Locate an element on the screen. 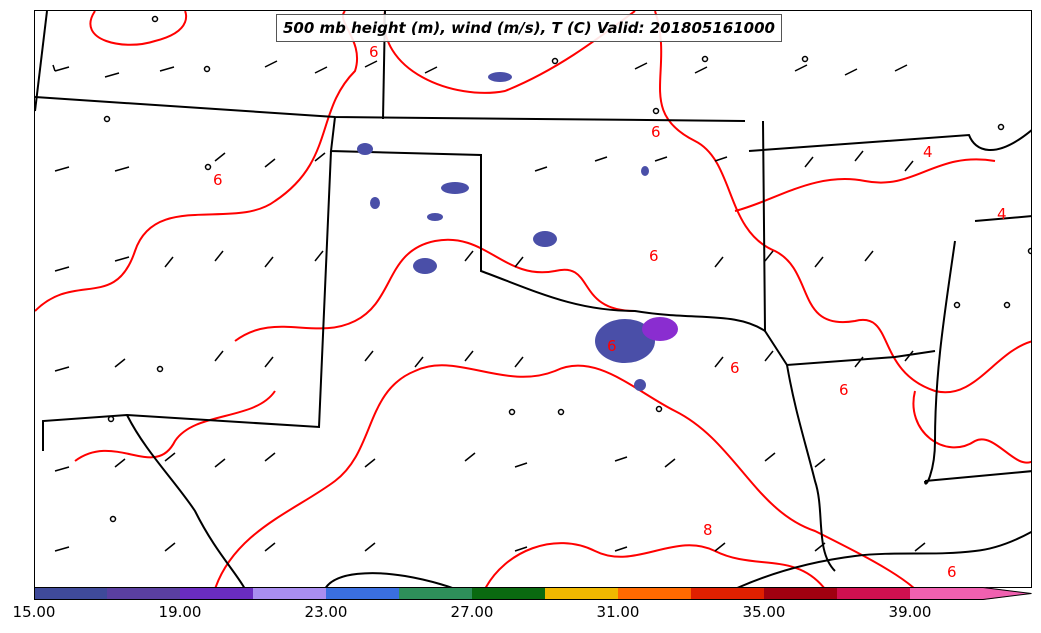 The image size is (1041, 633). colorbar-tick-label: 35.00 is located at coordinates (764, 612).